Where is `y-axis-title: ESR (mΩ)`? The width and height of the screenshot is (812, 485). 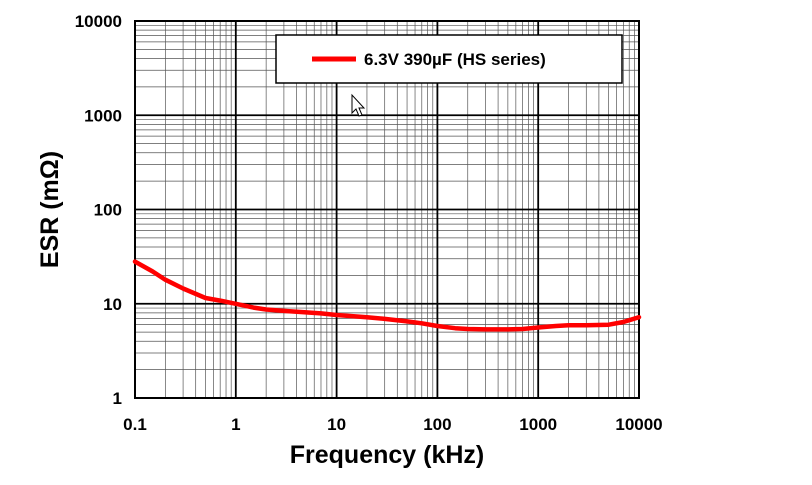 y-axis-title: ESR (mΩ) is located at coordinates (50, 209).